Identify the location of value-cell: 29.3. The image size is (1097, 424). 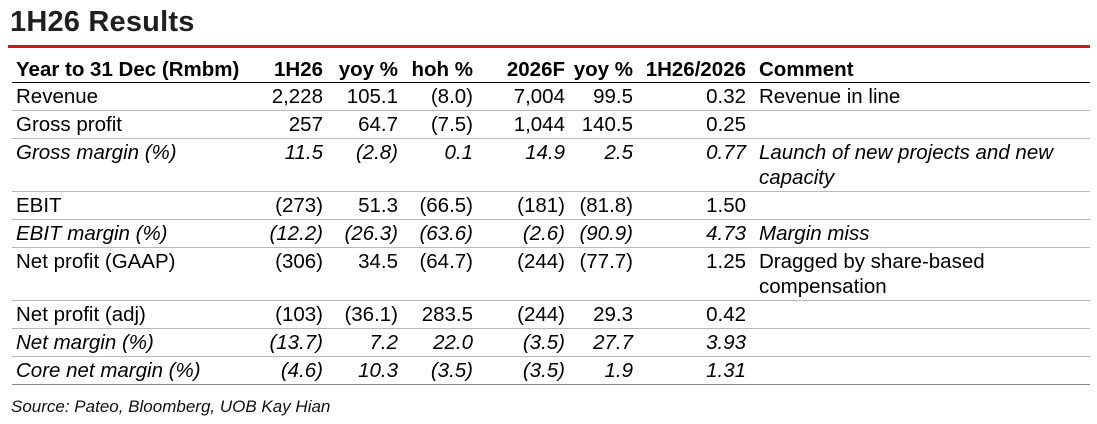
(599, 314).